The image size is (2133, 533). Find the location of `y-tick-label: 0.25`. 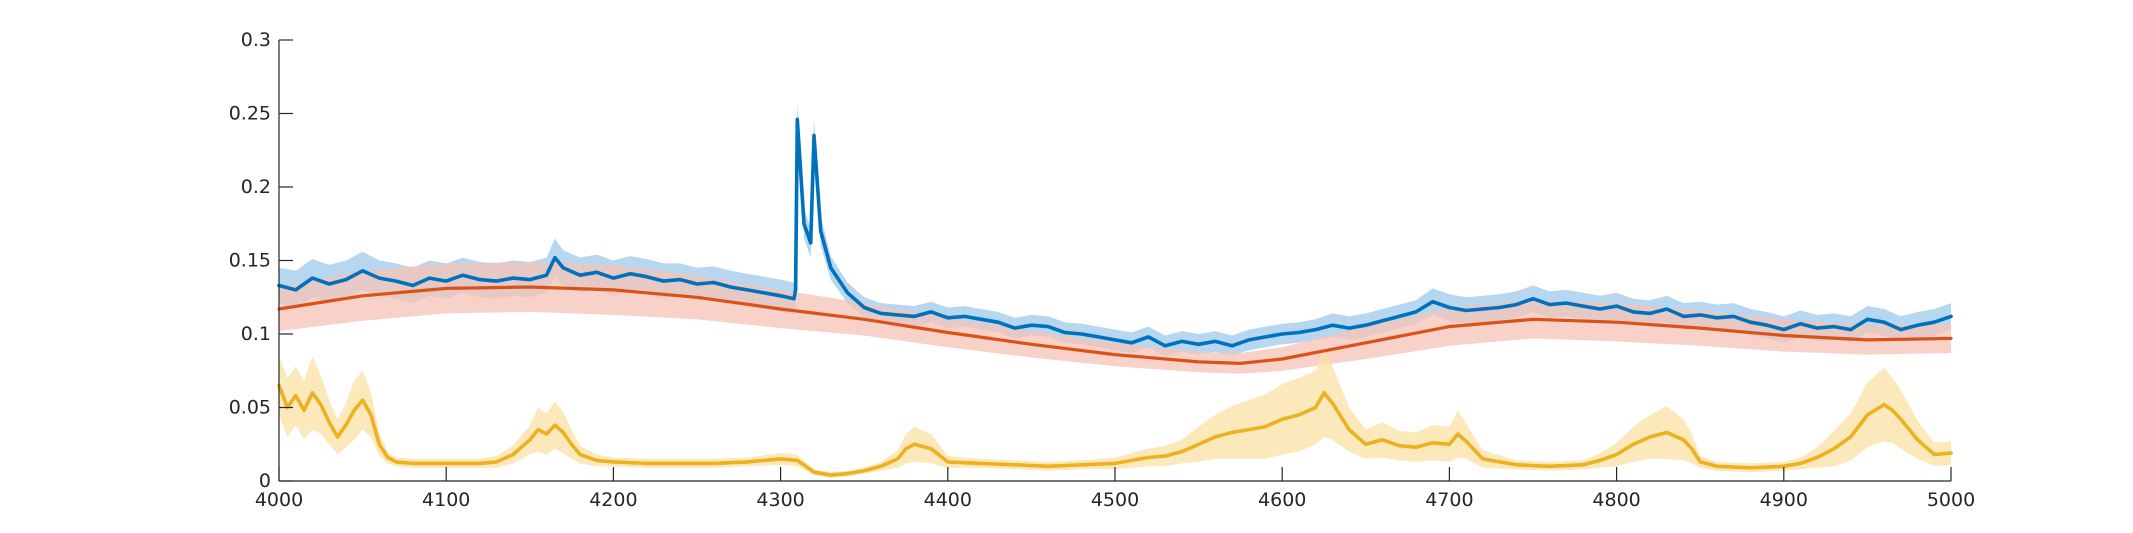

y-tick-label: 0.25 is located at coordinates (250, 114).